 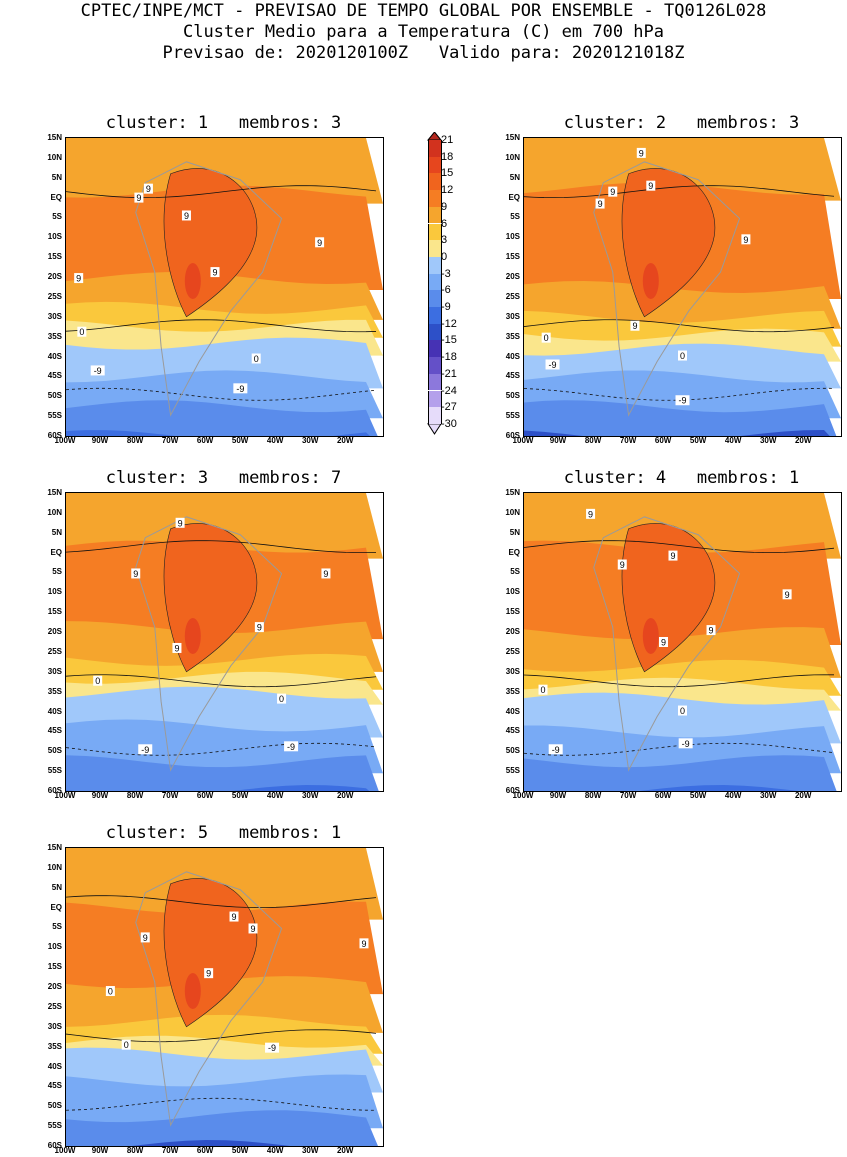 I want to click on panel-title: cluster: 5 membros: 1, so click(x=223, y=833).